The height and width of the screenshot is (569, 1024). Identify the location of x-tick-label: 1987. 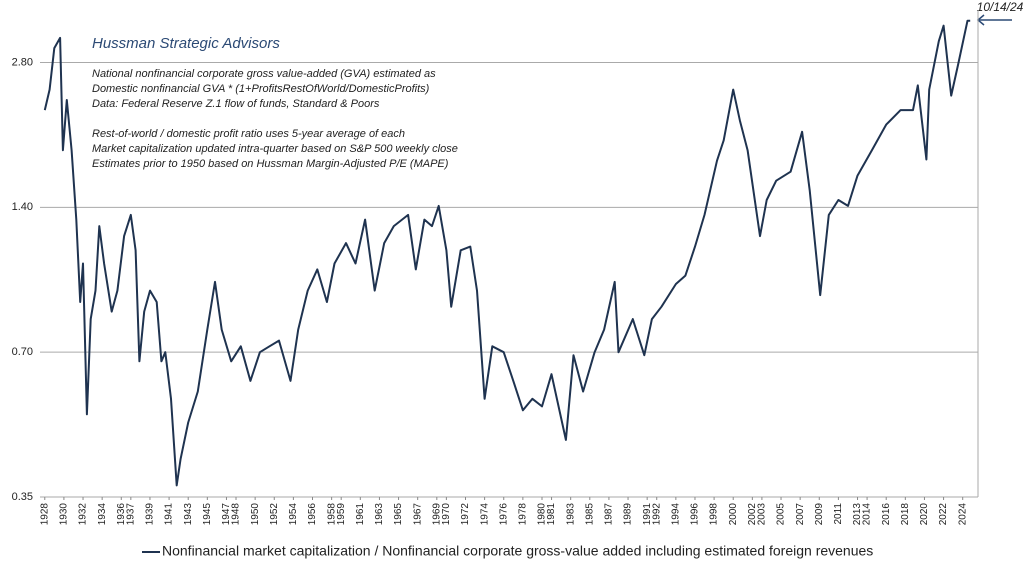
(609, 514).